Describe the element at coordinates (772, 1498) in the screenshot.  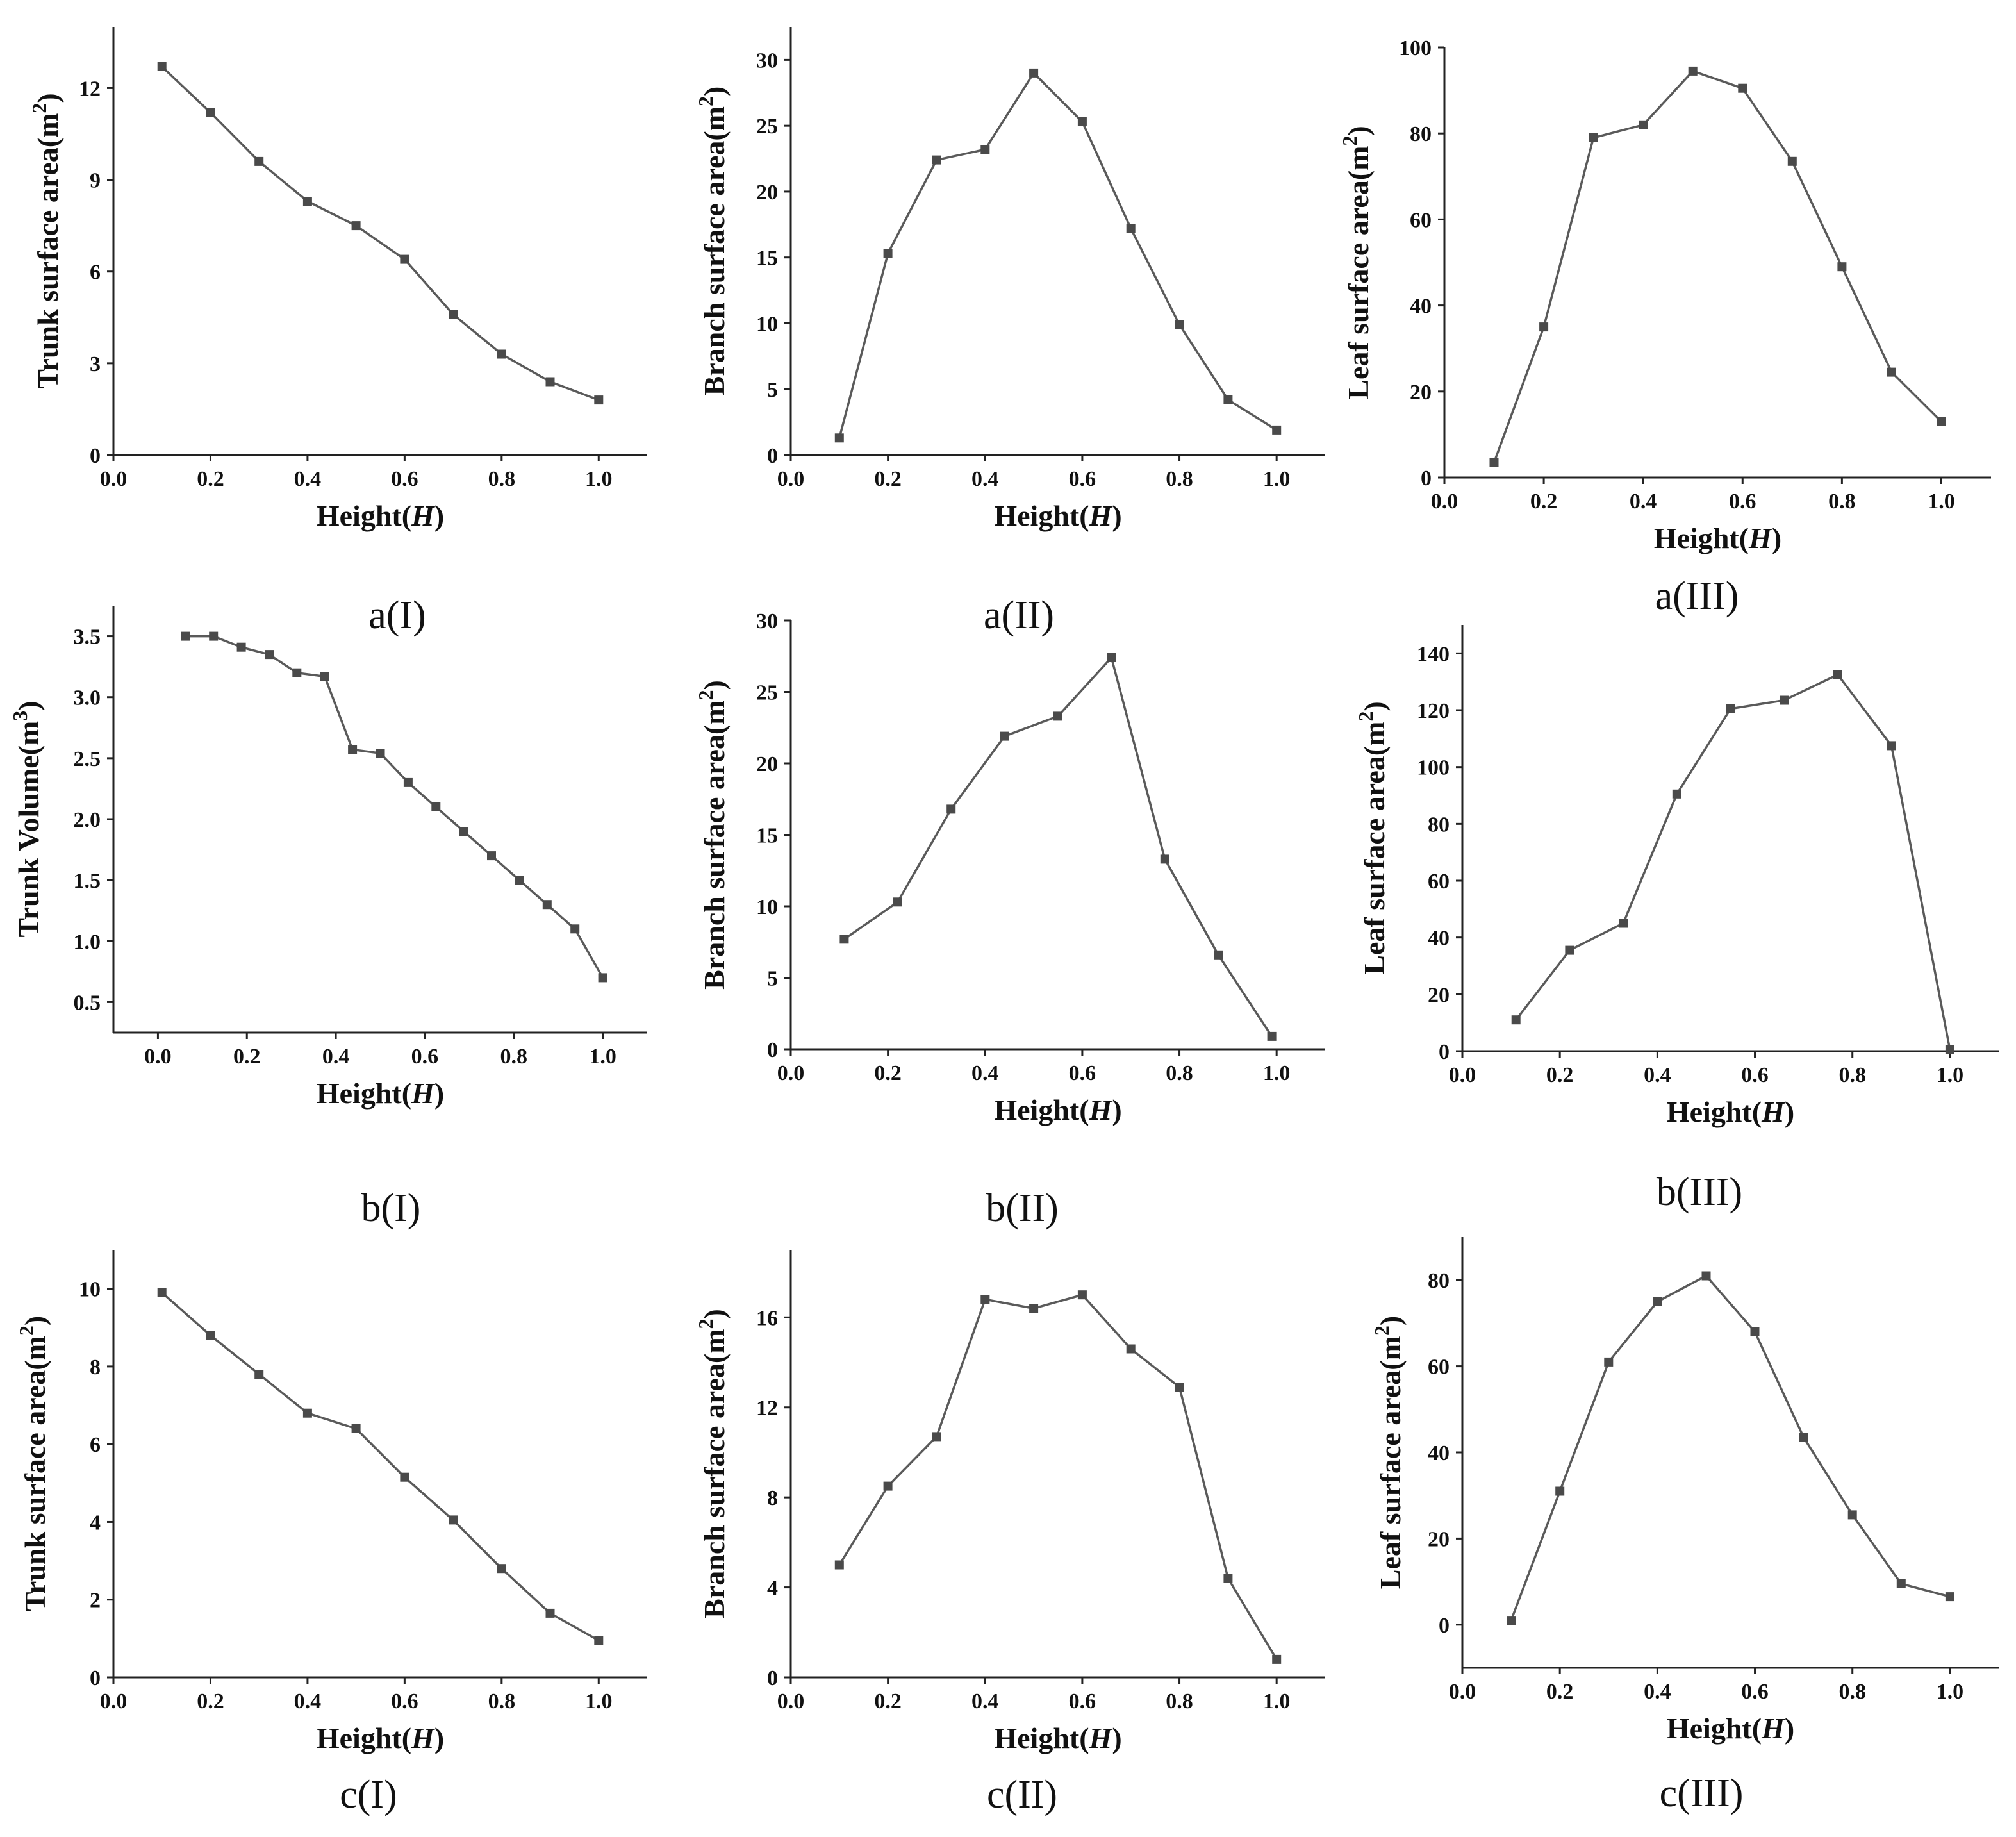
I see `y-tick-label: 8` at that location.